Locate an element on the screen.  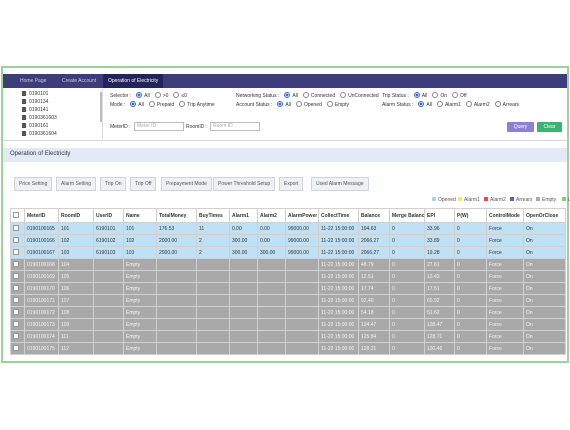
radio-label: Off is located at coordinates (463, 96).